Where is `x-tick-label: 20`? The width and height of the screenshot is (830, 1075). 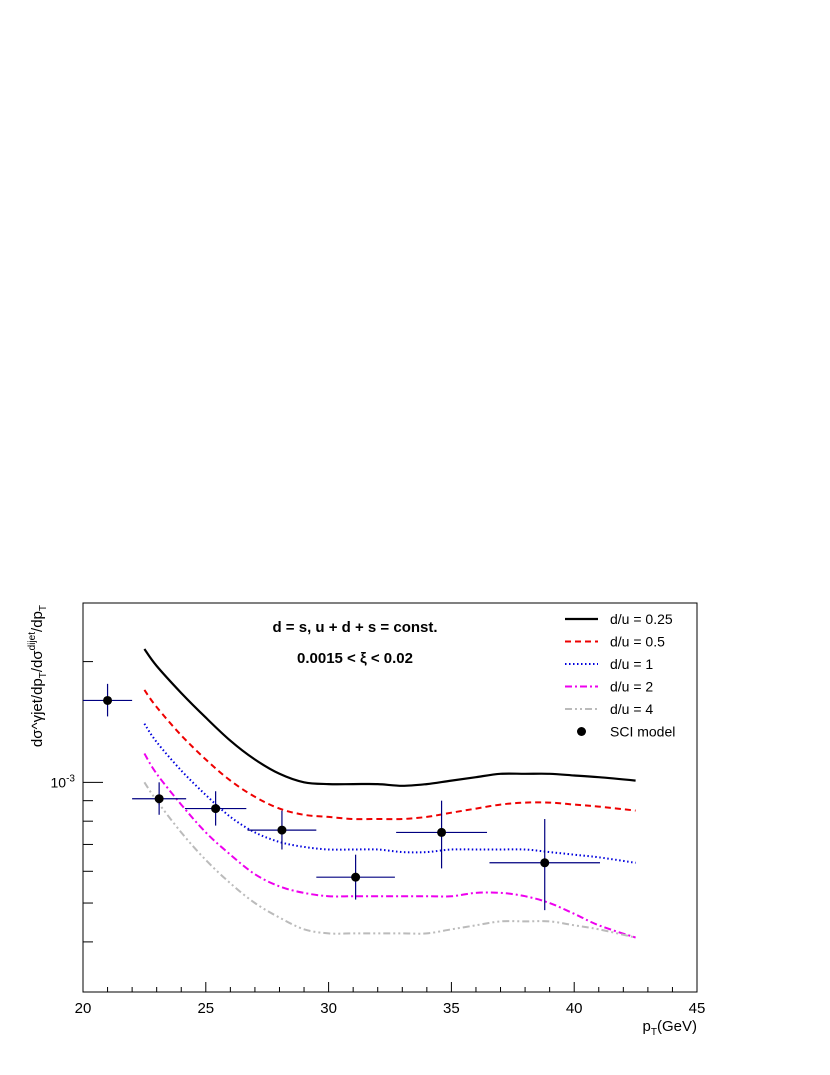
x-tick-label: 20 is located at coordinates (83, 1008).